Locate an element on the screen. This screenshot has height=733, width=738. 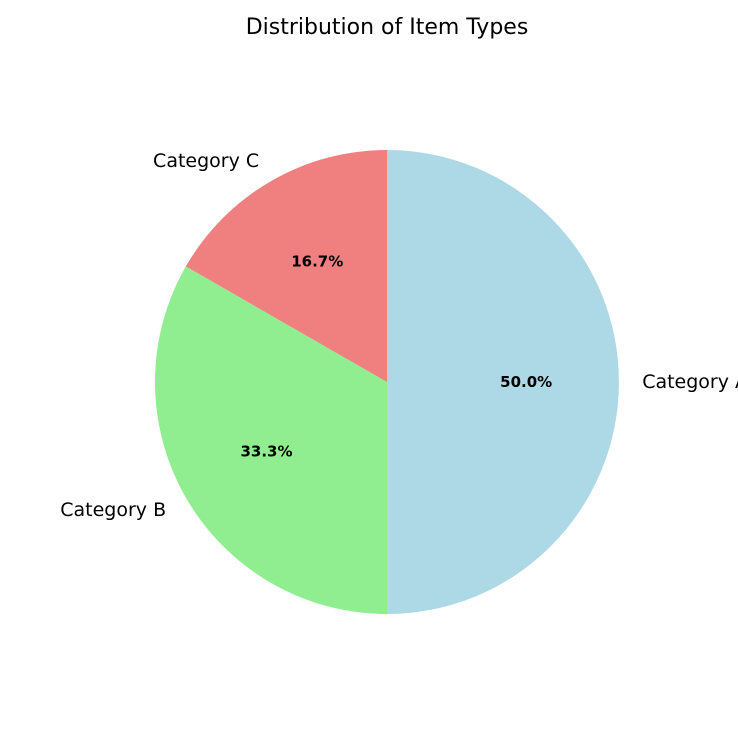
pie-percent-label: 16.7% is located at coordinates (317, 262).